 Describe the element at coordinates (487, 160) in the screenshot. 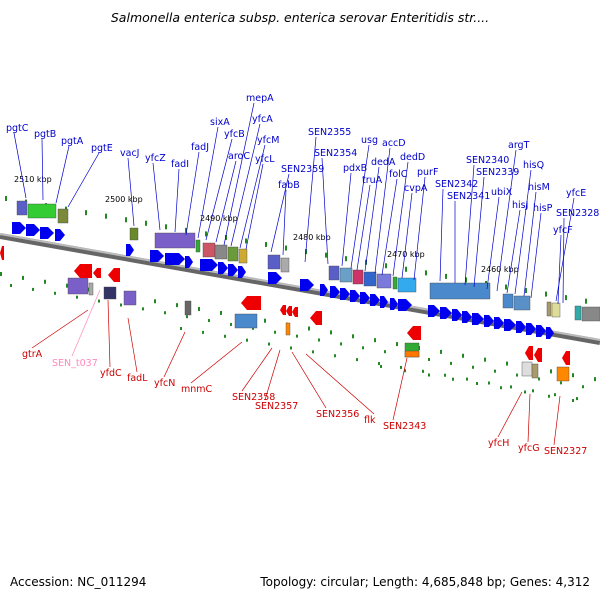

I see `forward-gene-label: SEN2340` at that location.